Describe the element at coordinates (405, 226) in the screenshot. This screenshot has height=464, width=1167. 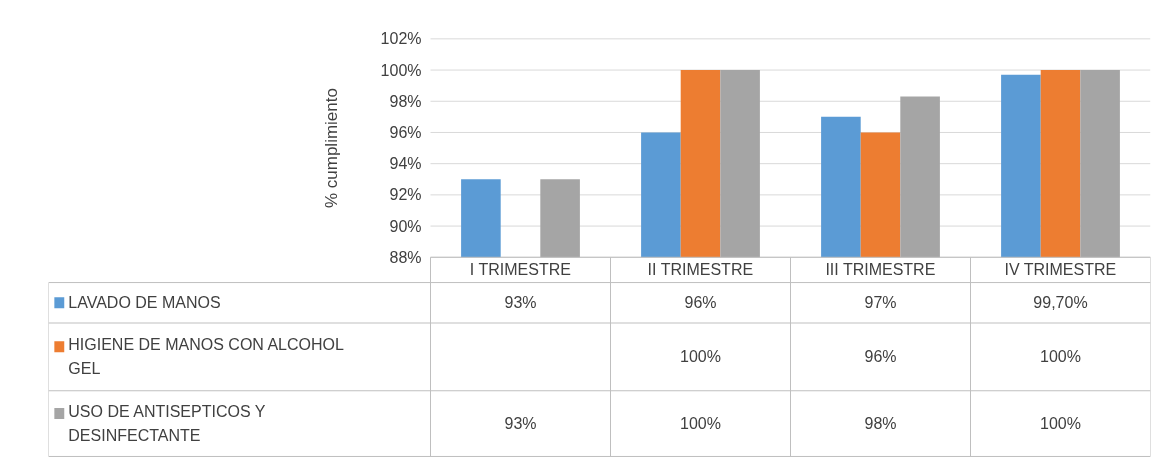
I see `y-tick-label: 90%` at that location.